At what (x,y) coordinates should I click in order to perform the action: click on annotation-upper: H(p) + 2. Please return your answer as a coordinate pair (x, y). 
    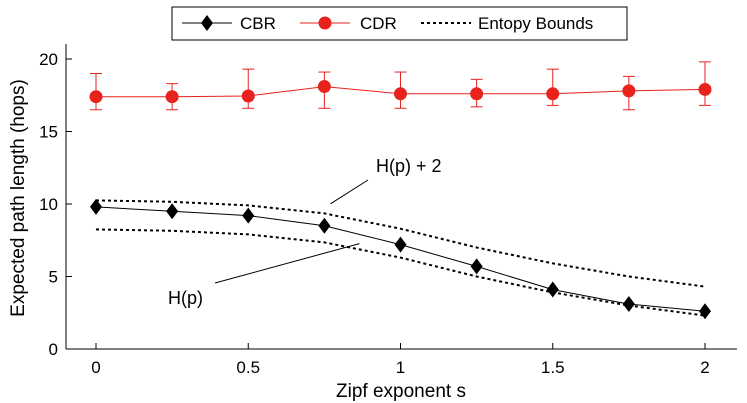
    Looking at the image, I should click on (386, 180).